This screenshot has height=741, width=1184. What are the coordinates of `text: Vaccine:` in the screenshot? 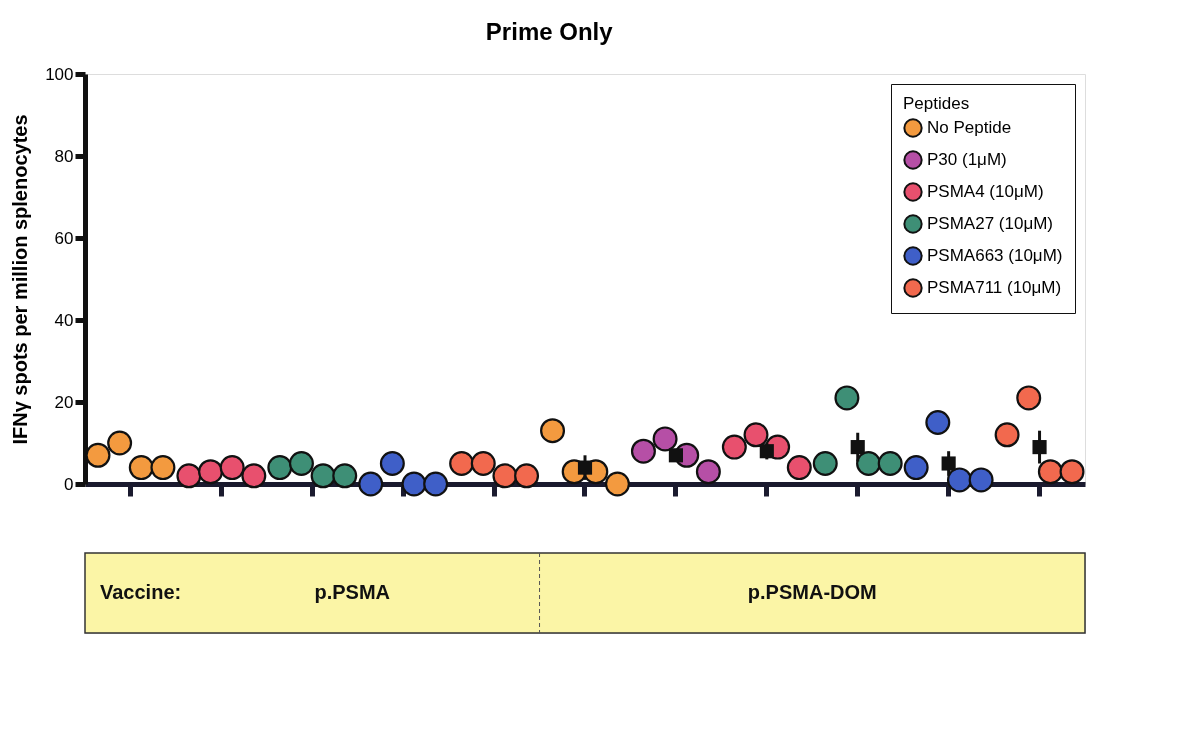 It's located at (141, 592).